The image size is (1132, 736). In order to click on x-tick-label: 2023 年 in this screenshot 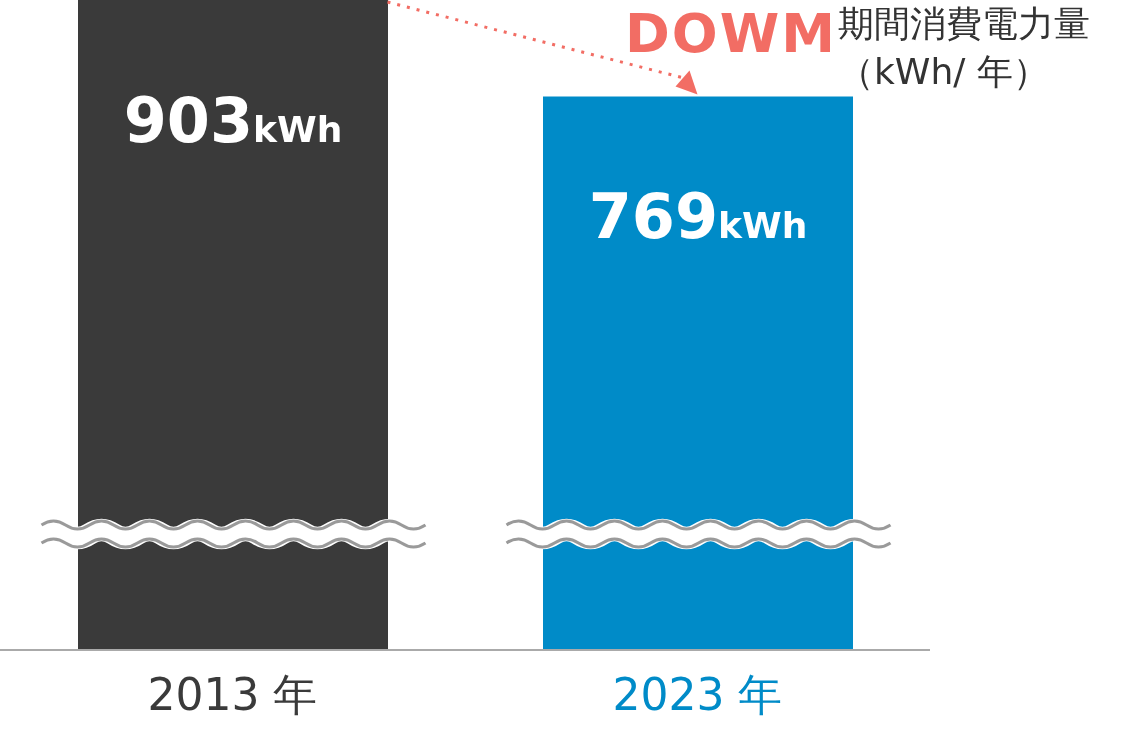, I will do `click(697, 694)`.